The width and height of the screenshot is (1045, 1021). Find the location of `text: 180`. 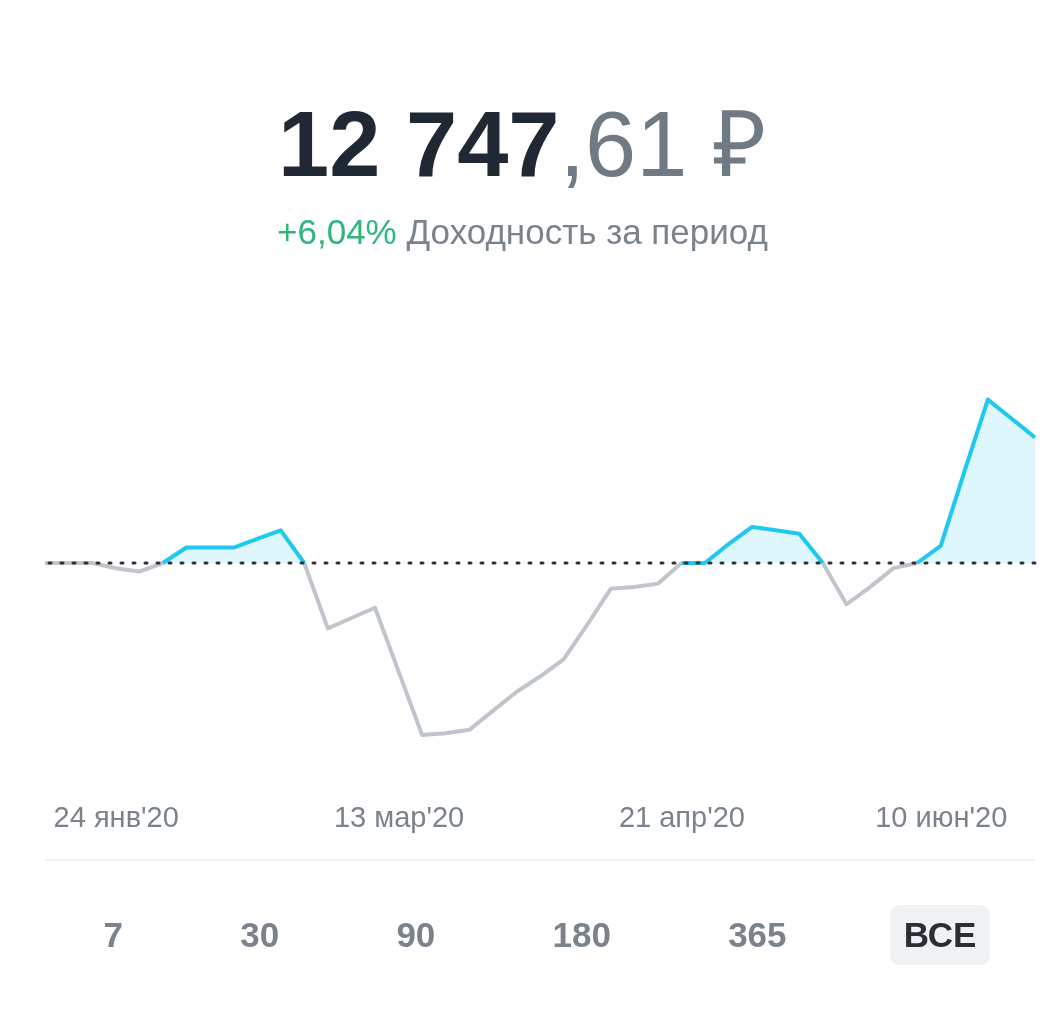

text: 180 is located at coordinates (581, 935).